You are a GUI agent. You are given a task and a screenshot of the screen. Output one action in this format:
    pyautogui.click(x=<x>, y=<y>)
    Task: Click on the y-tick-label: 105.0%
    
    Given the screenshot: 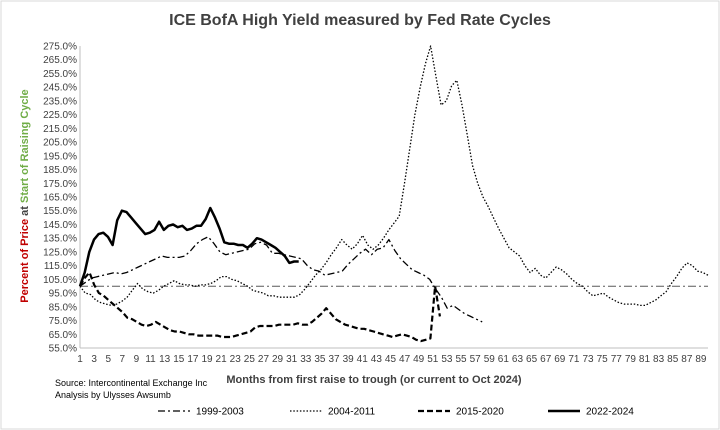 What is the action you would take?
    pyautogui.click(x=60, y=280)
    